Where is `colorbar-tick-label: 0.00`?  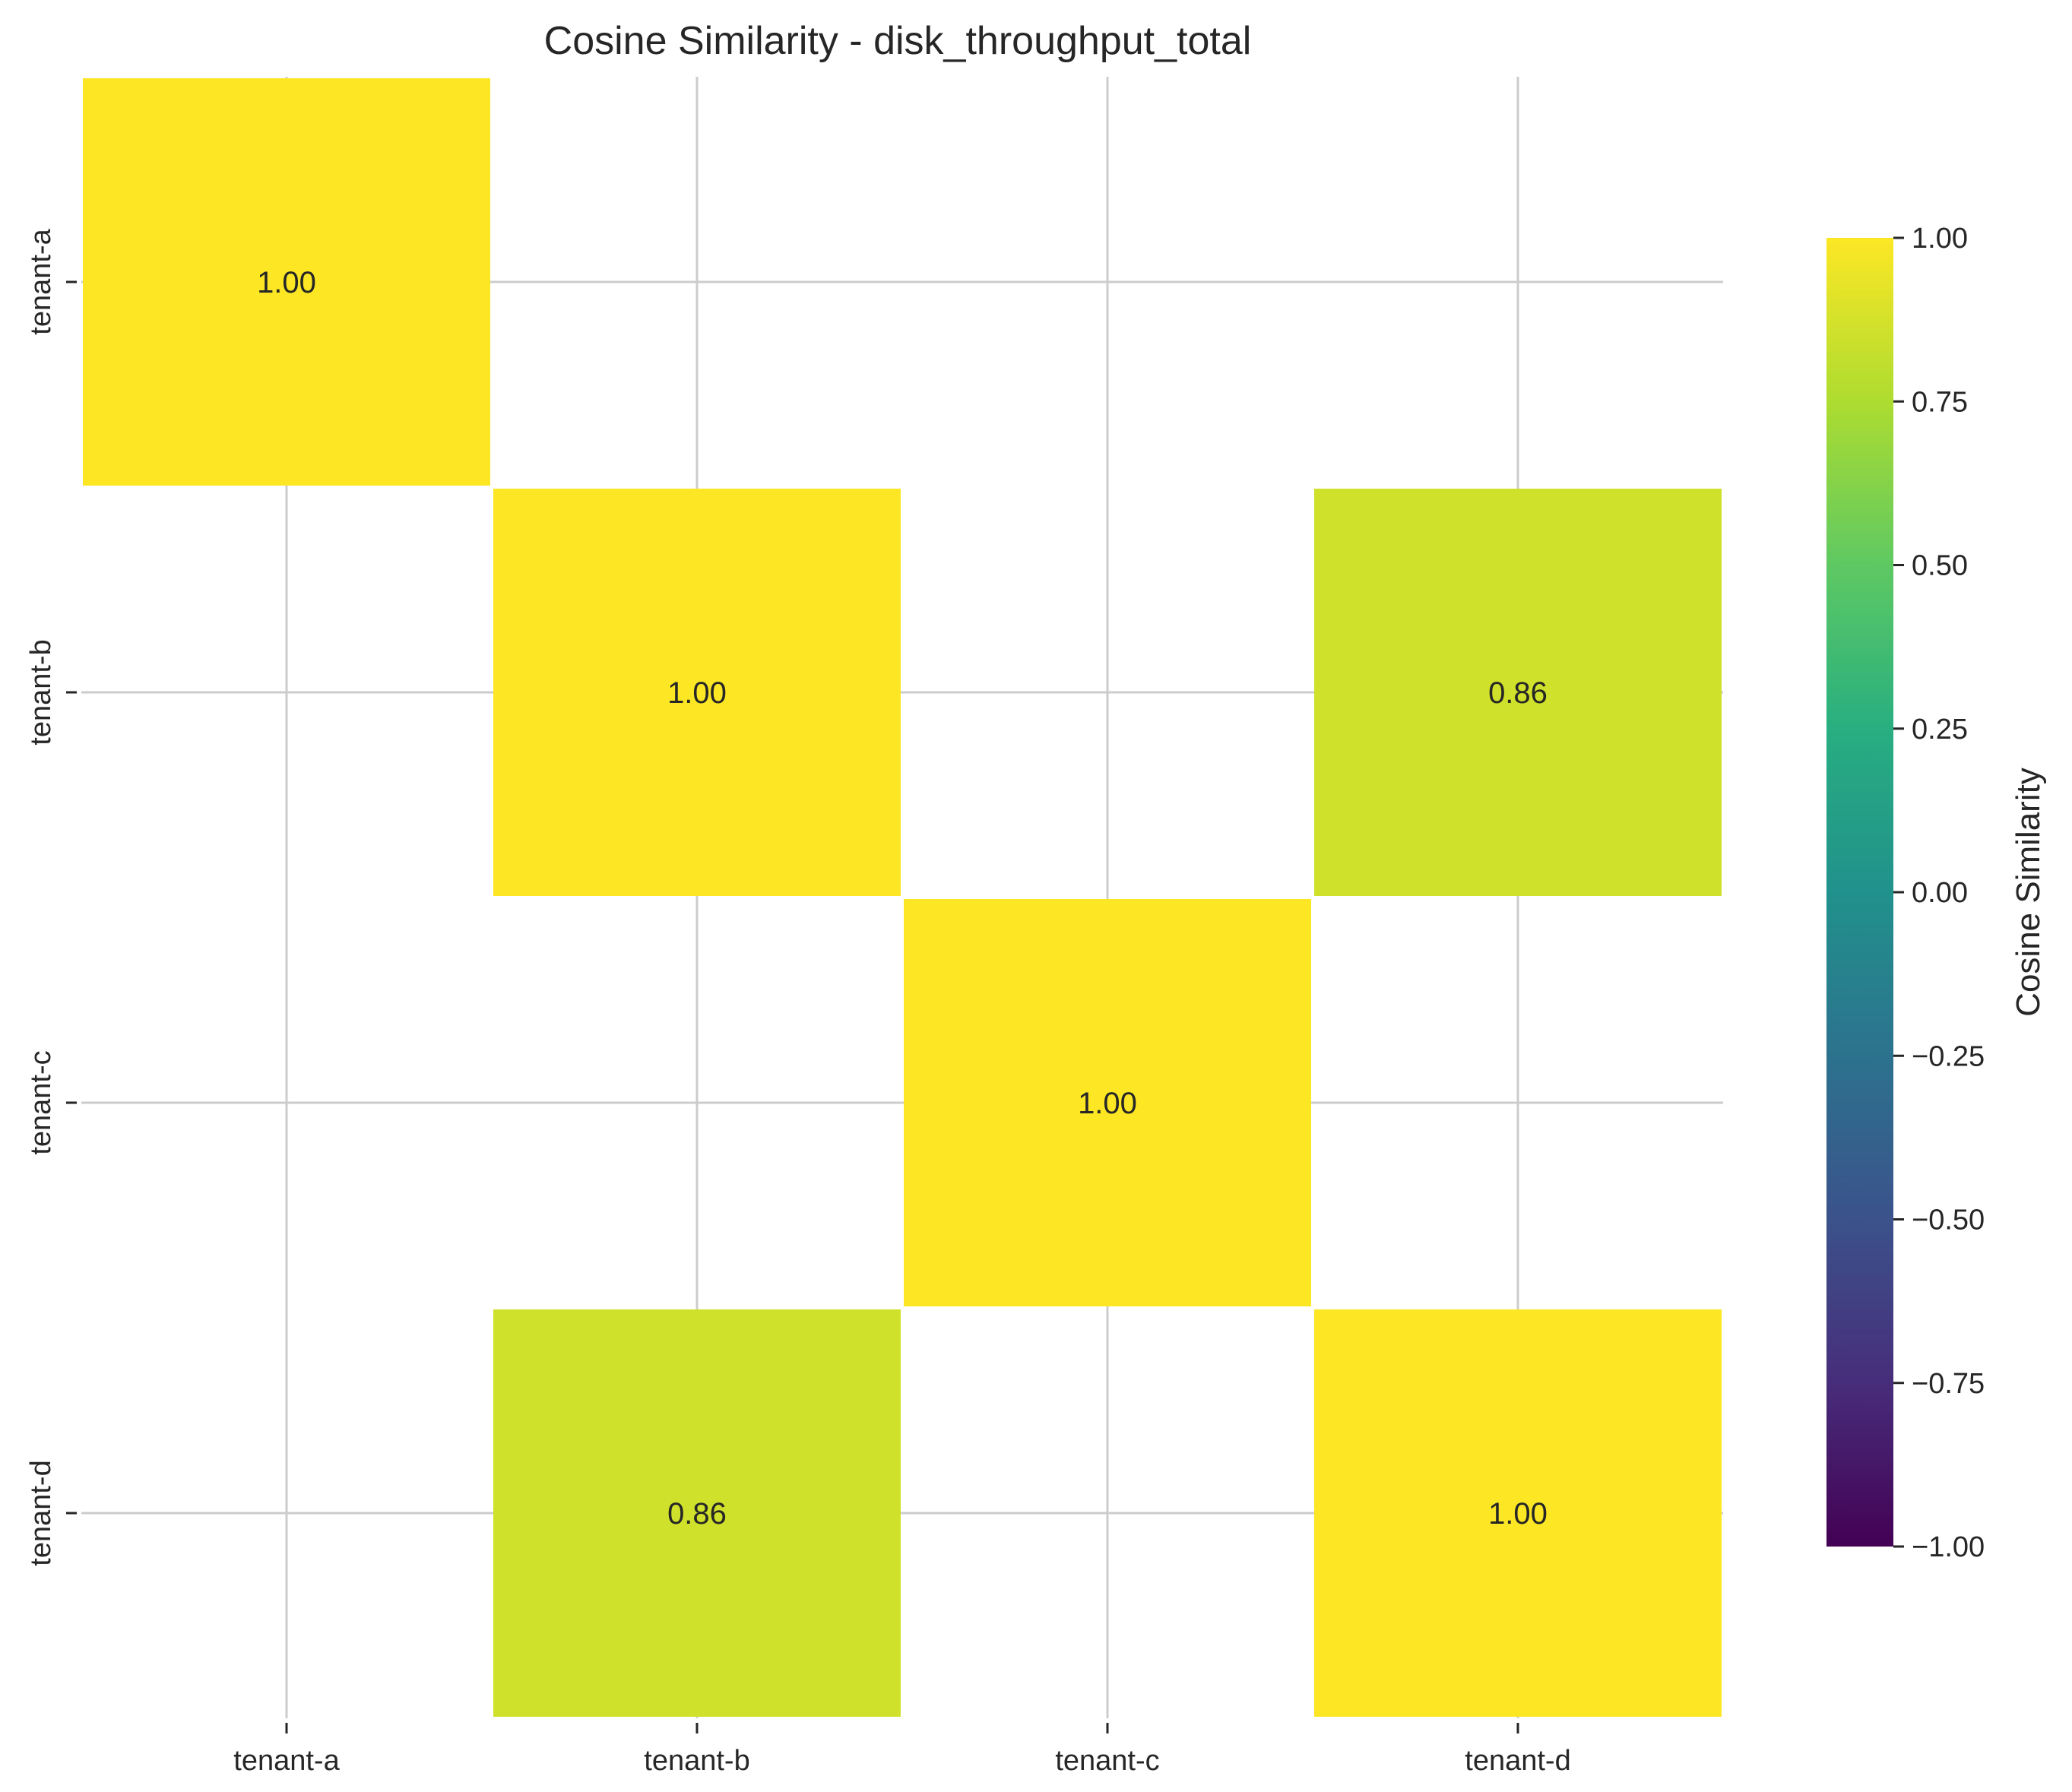 colorbar-tick-label: 0.00 is located at coordinates (1940, 893).